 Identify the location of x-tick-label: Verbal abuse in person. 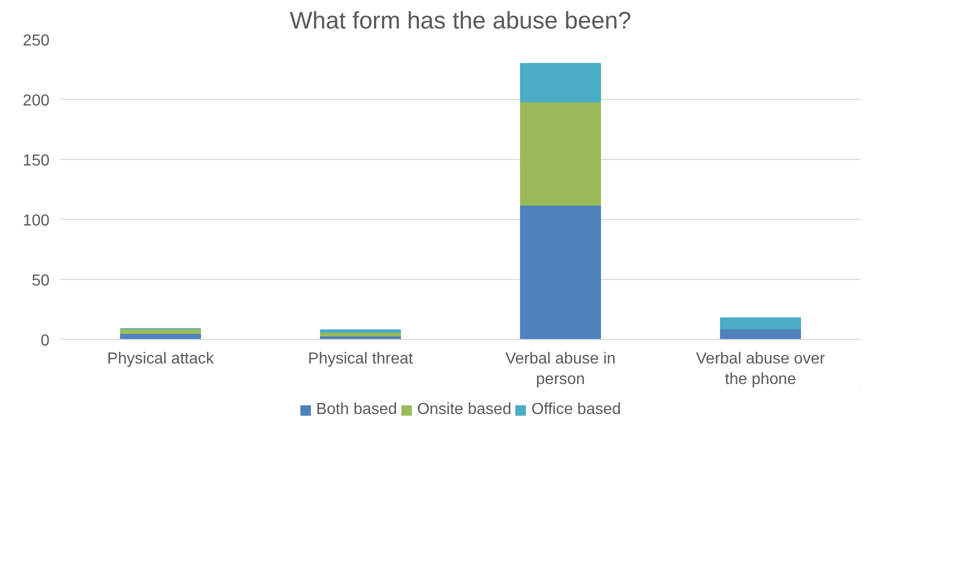
(560, 369).